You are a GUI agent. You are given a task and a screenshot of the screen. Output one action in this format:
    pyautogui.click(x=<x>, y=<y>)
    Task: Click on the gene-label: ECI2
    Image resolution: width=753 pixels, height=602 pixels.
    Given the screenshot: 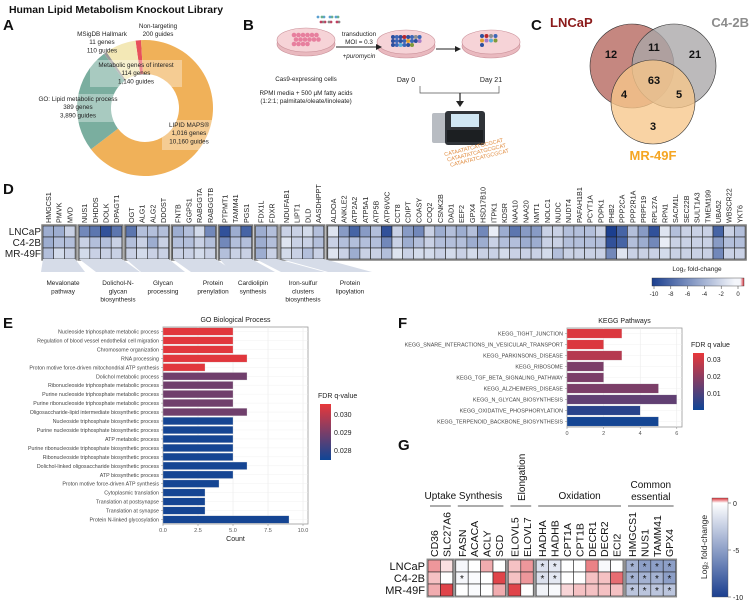 What is the action you would take?
    pyautogui.click(x=618, y=545)
    